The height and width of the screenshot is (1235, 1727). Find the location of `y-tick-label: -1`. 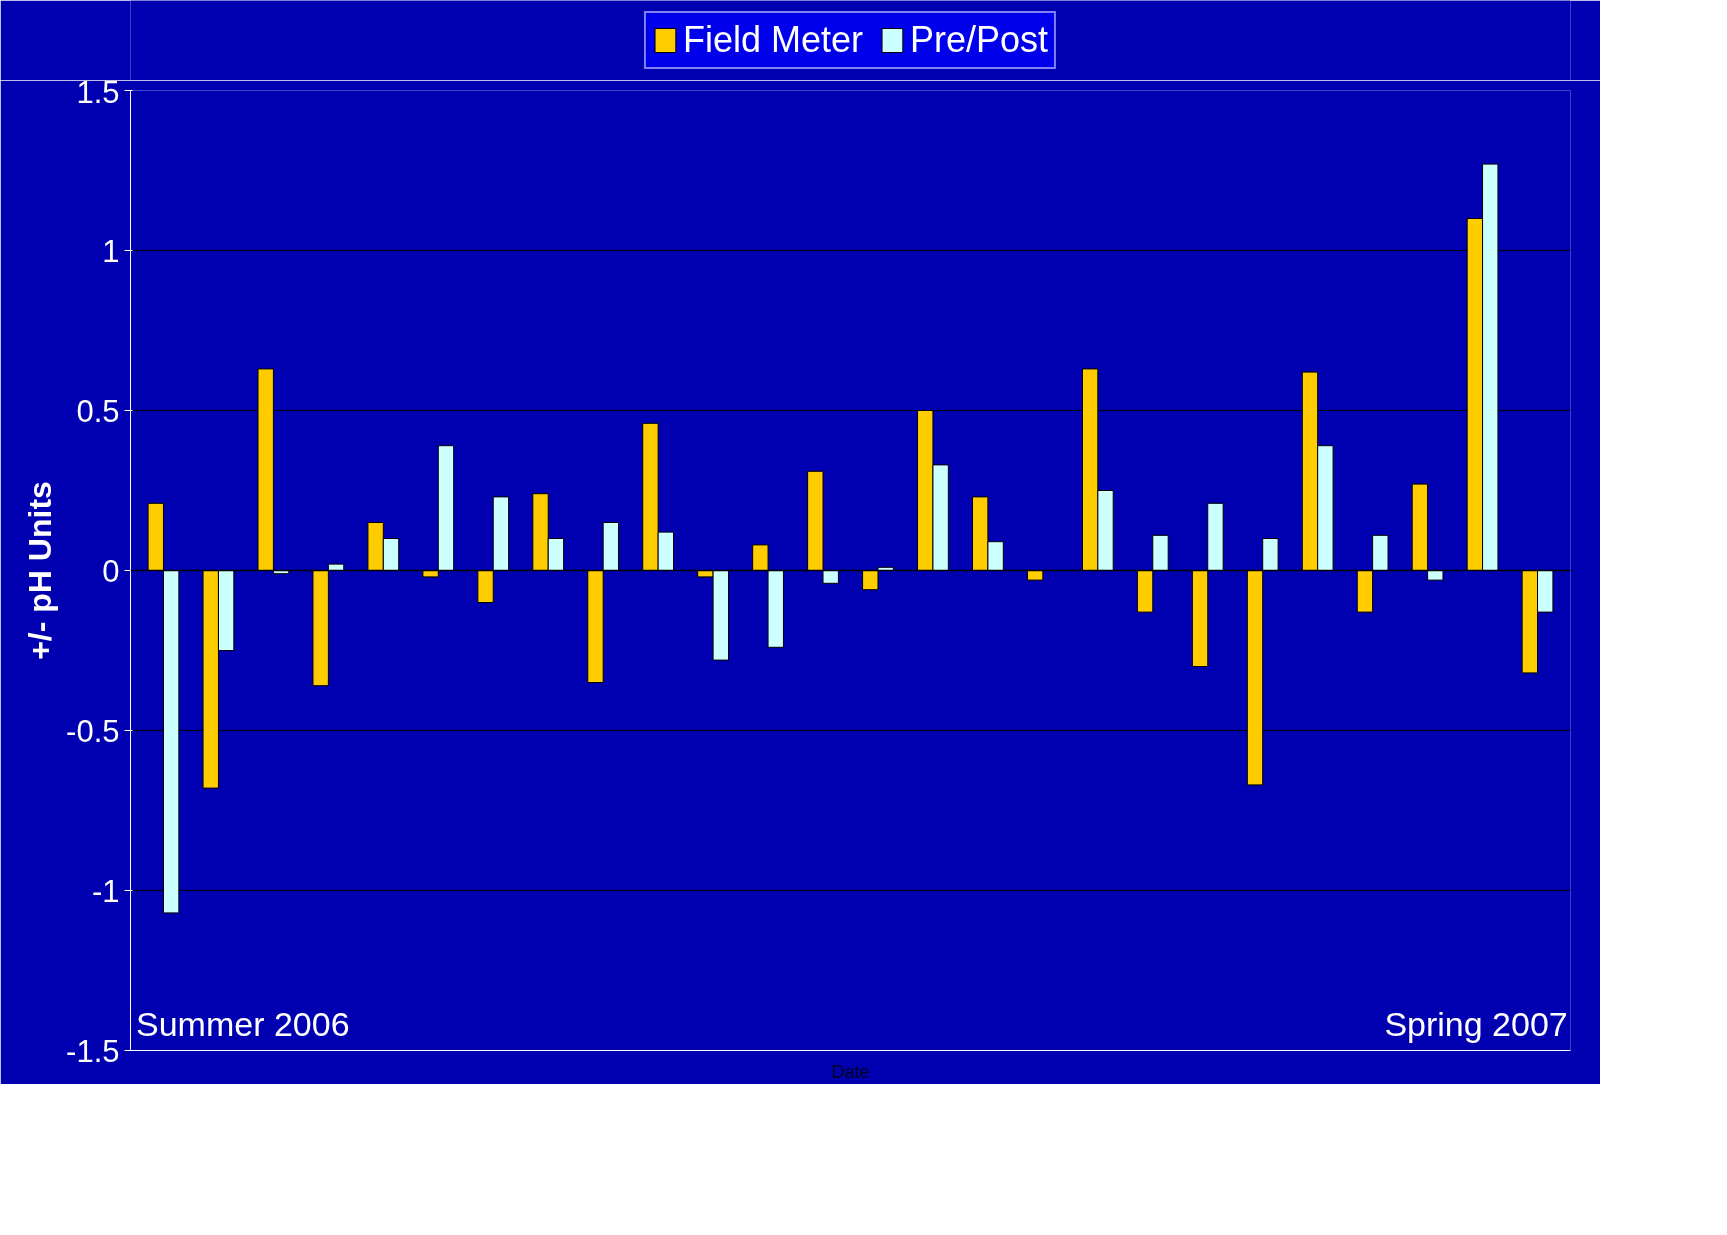

y-tick-label: -1 is located at coordinates (105, 891).